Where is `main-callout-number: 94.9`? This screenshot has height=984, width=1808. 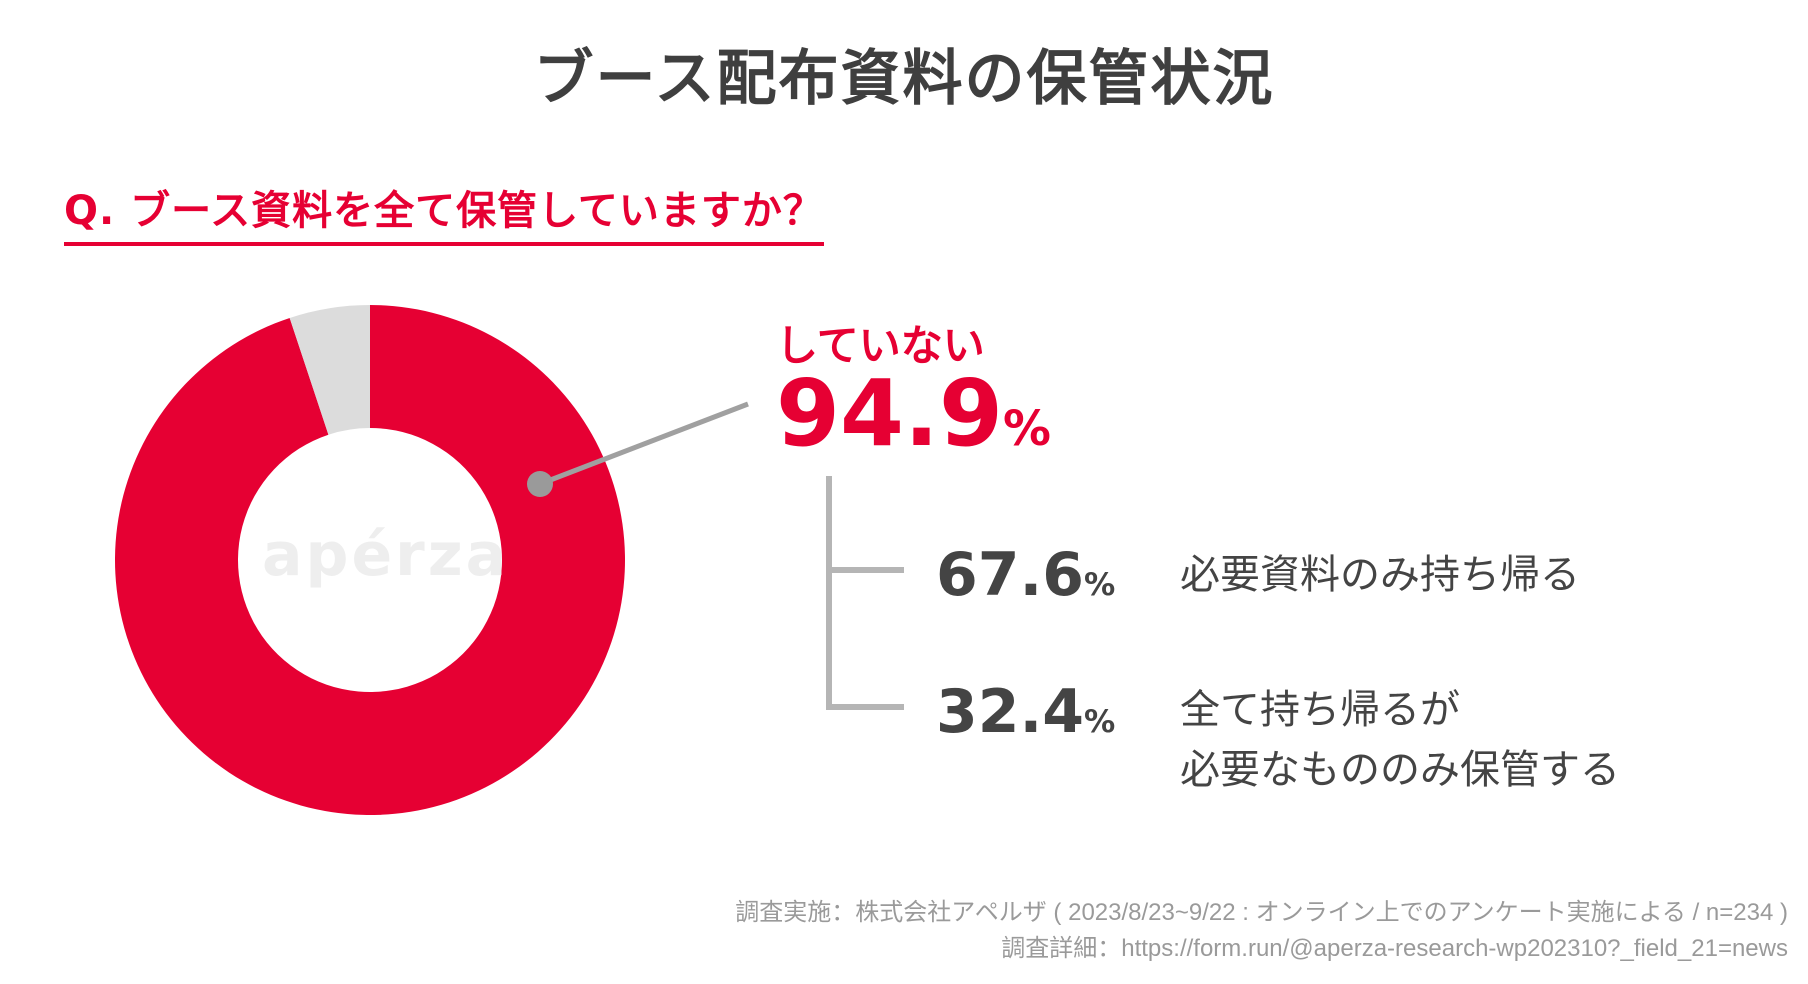 main-callout-number: 94.9 is located at coordinates (889, 413).